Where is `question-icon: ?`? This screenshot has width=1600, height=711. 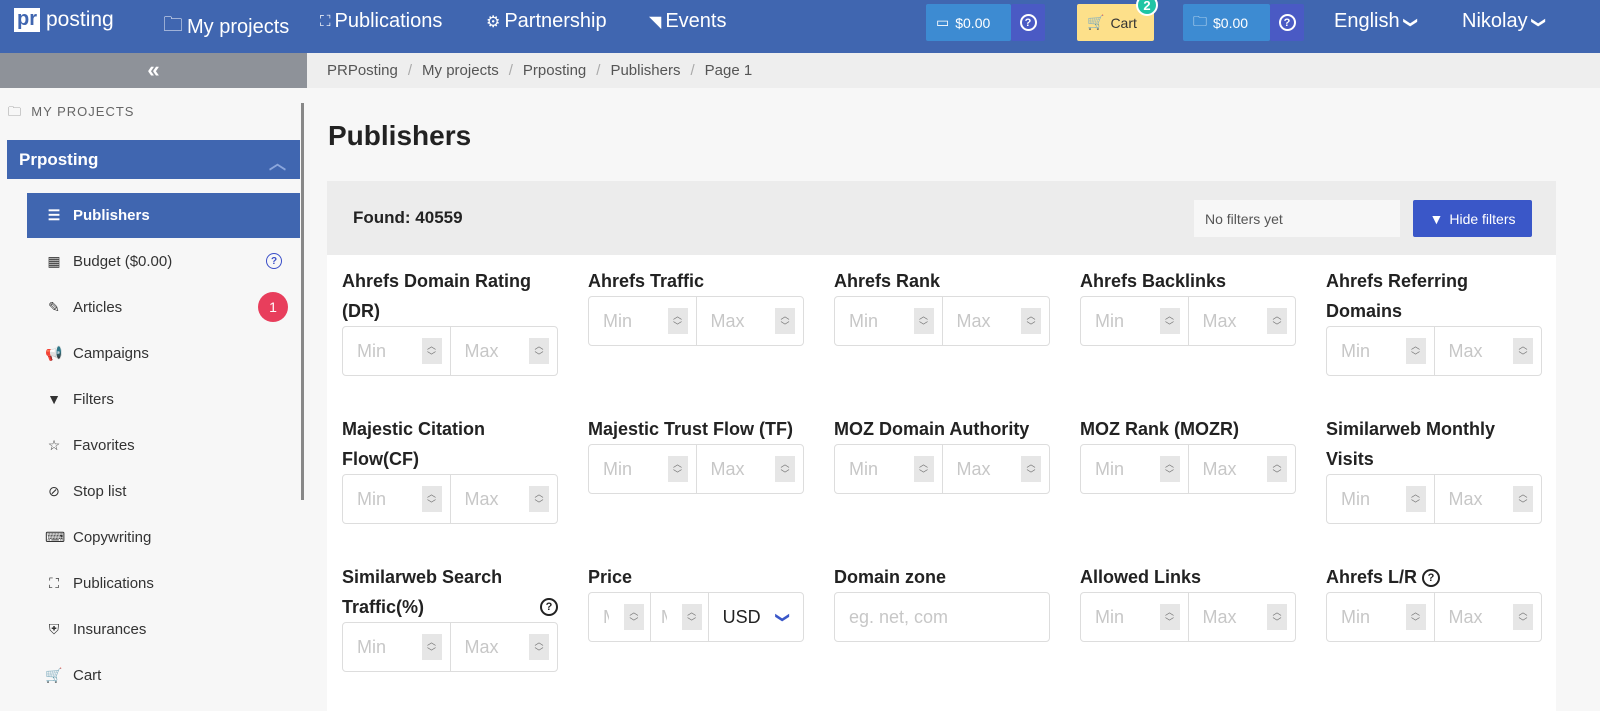 question-icon: ? is located at coordinates (274, 261).